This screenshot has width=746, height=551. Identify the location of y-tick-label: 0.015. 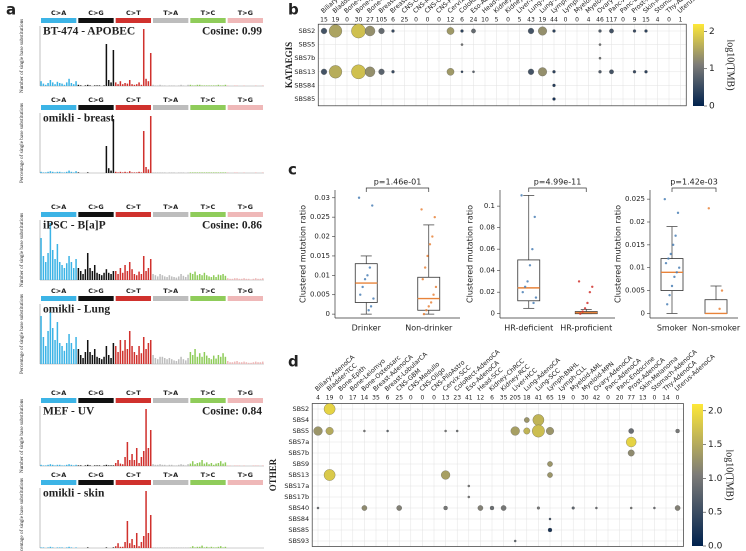
(320, 256).